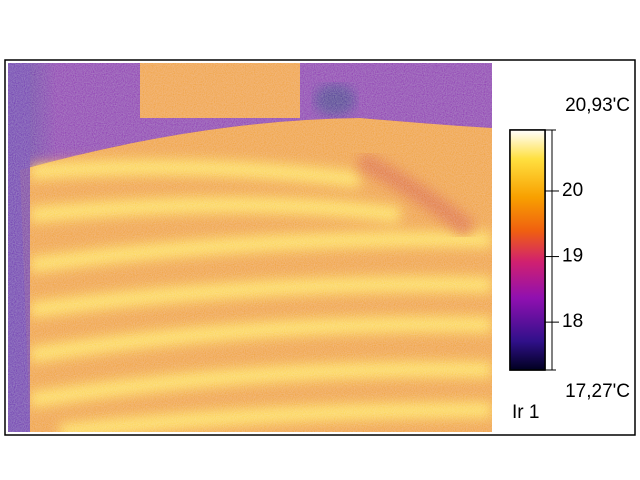 The height and width of the screenshot is (480, 640). I want to click on tick-label: 18, so click(572, 321).